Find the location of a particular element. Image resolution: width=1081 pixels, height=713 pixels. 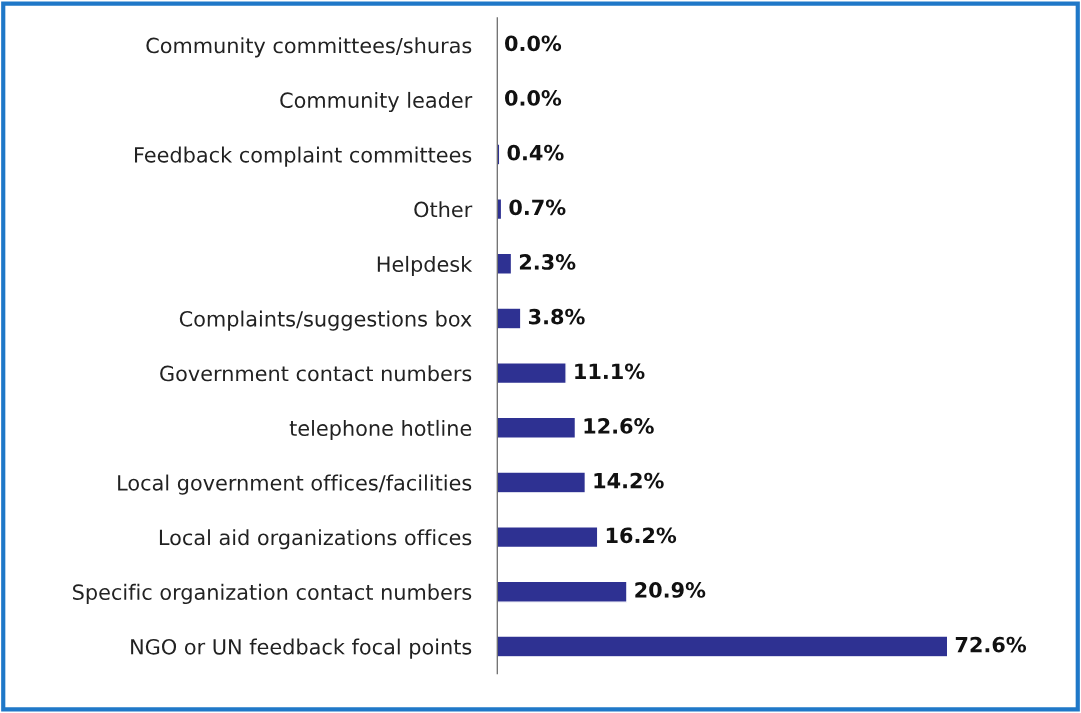

y-tick-label: telephone hotline is located at coordinates (380, 430).